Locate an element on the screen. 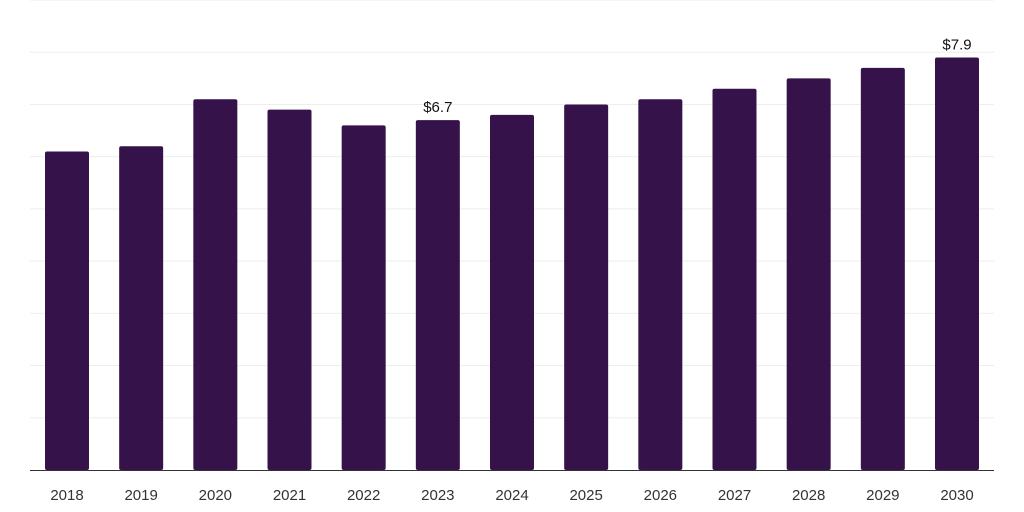  bar-2030 is located at coordinates (957, 263).